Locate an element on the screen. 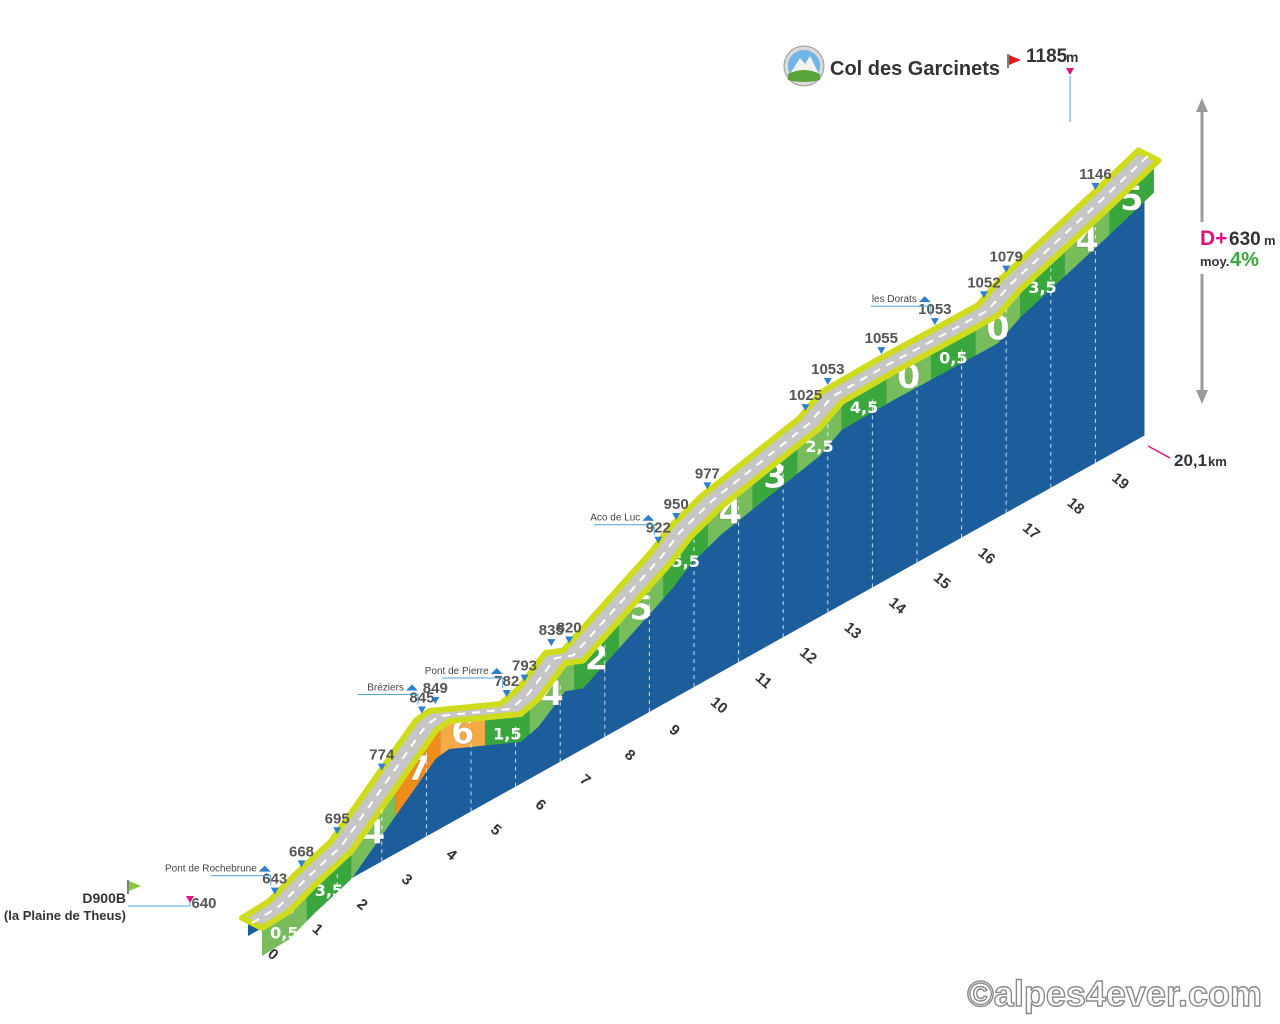 This screenshot has height=1024, width=1280. altitude-label: 640 is located at coordinates (203, 903).